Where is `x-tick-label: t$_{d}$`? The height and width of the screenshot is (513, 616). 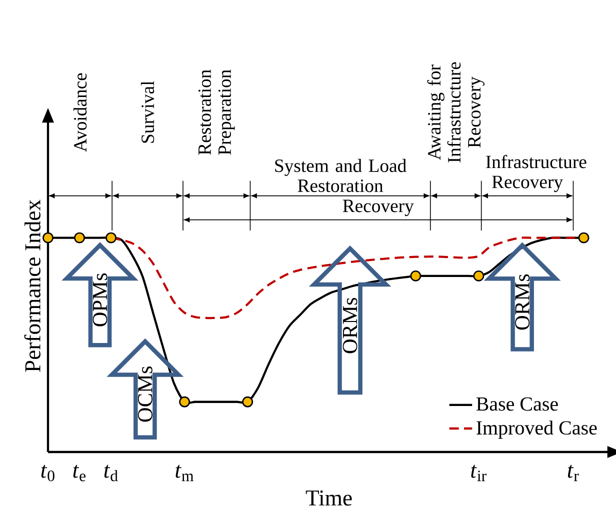
x-tick-label: t$_{d}$ is located at coordinates (111, 473).